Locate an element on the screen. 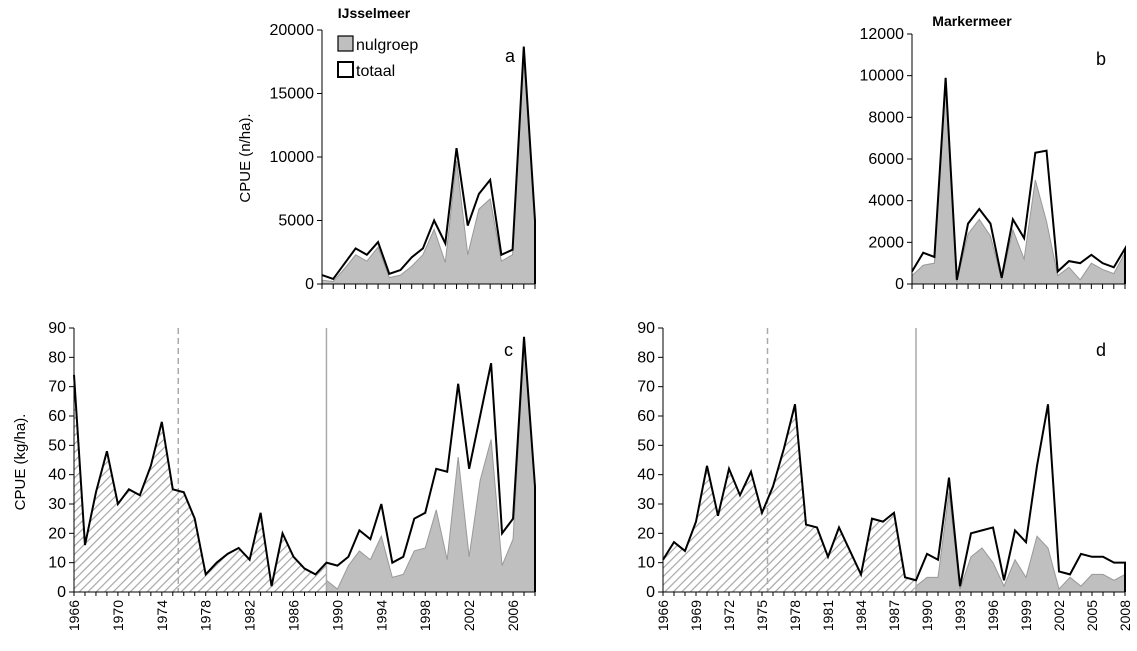 This screenshot has height=651, width=1137. x-tick-label: 1981 is located at coordinates (828, 615).